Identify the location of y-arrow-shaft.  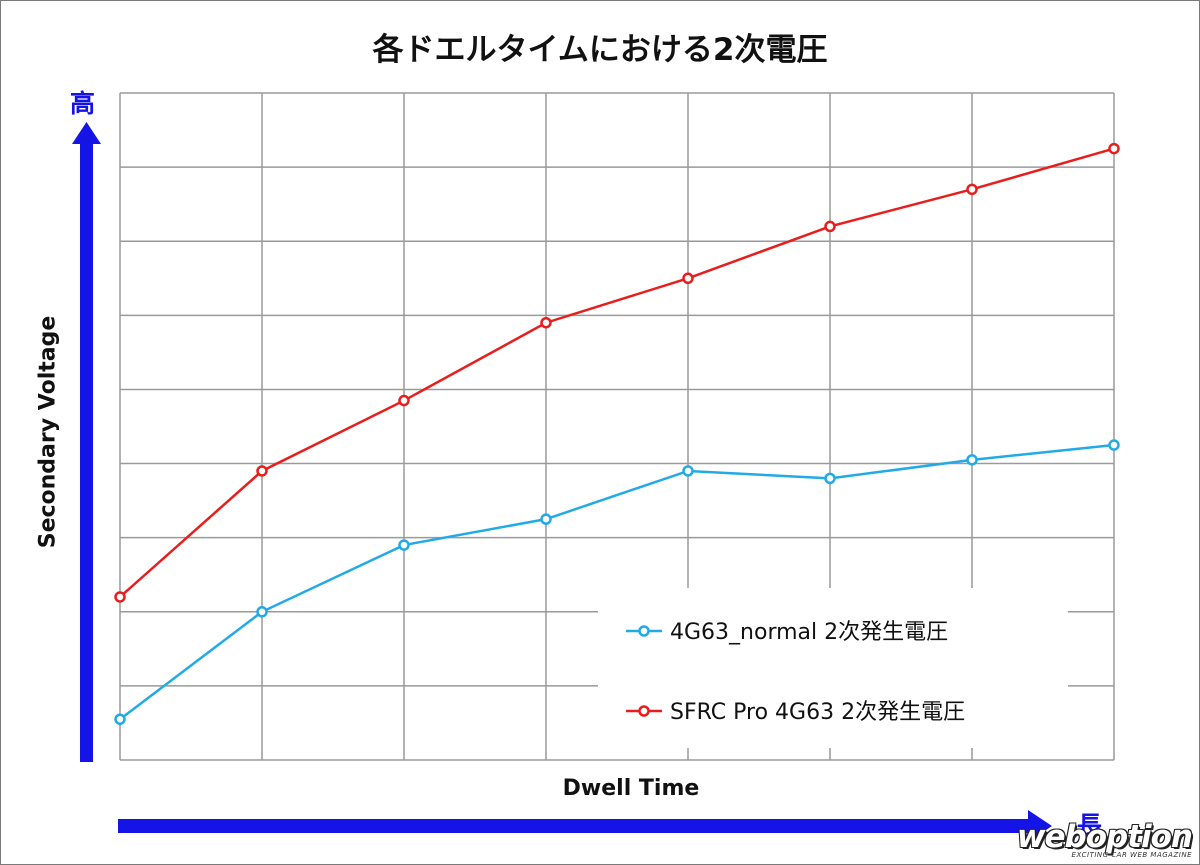
(86, 452).